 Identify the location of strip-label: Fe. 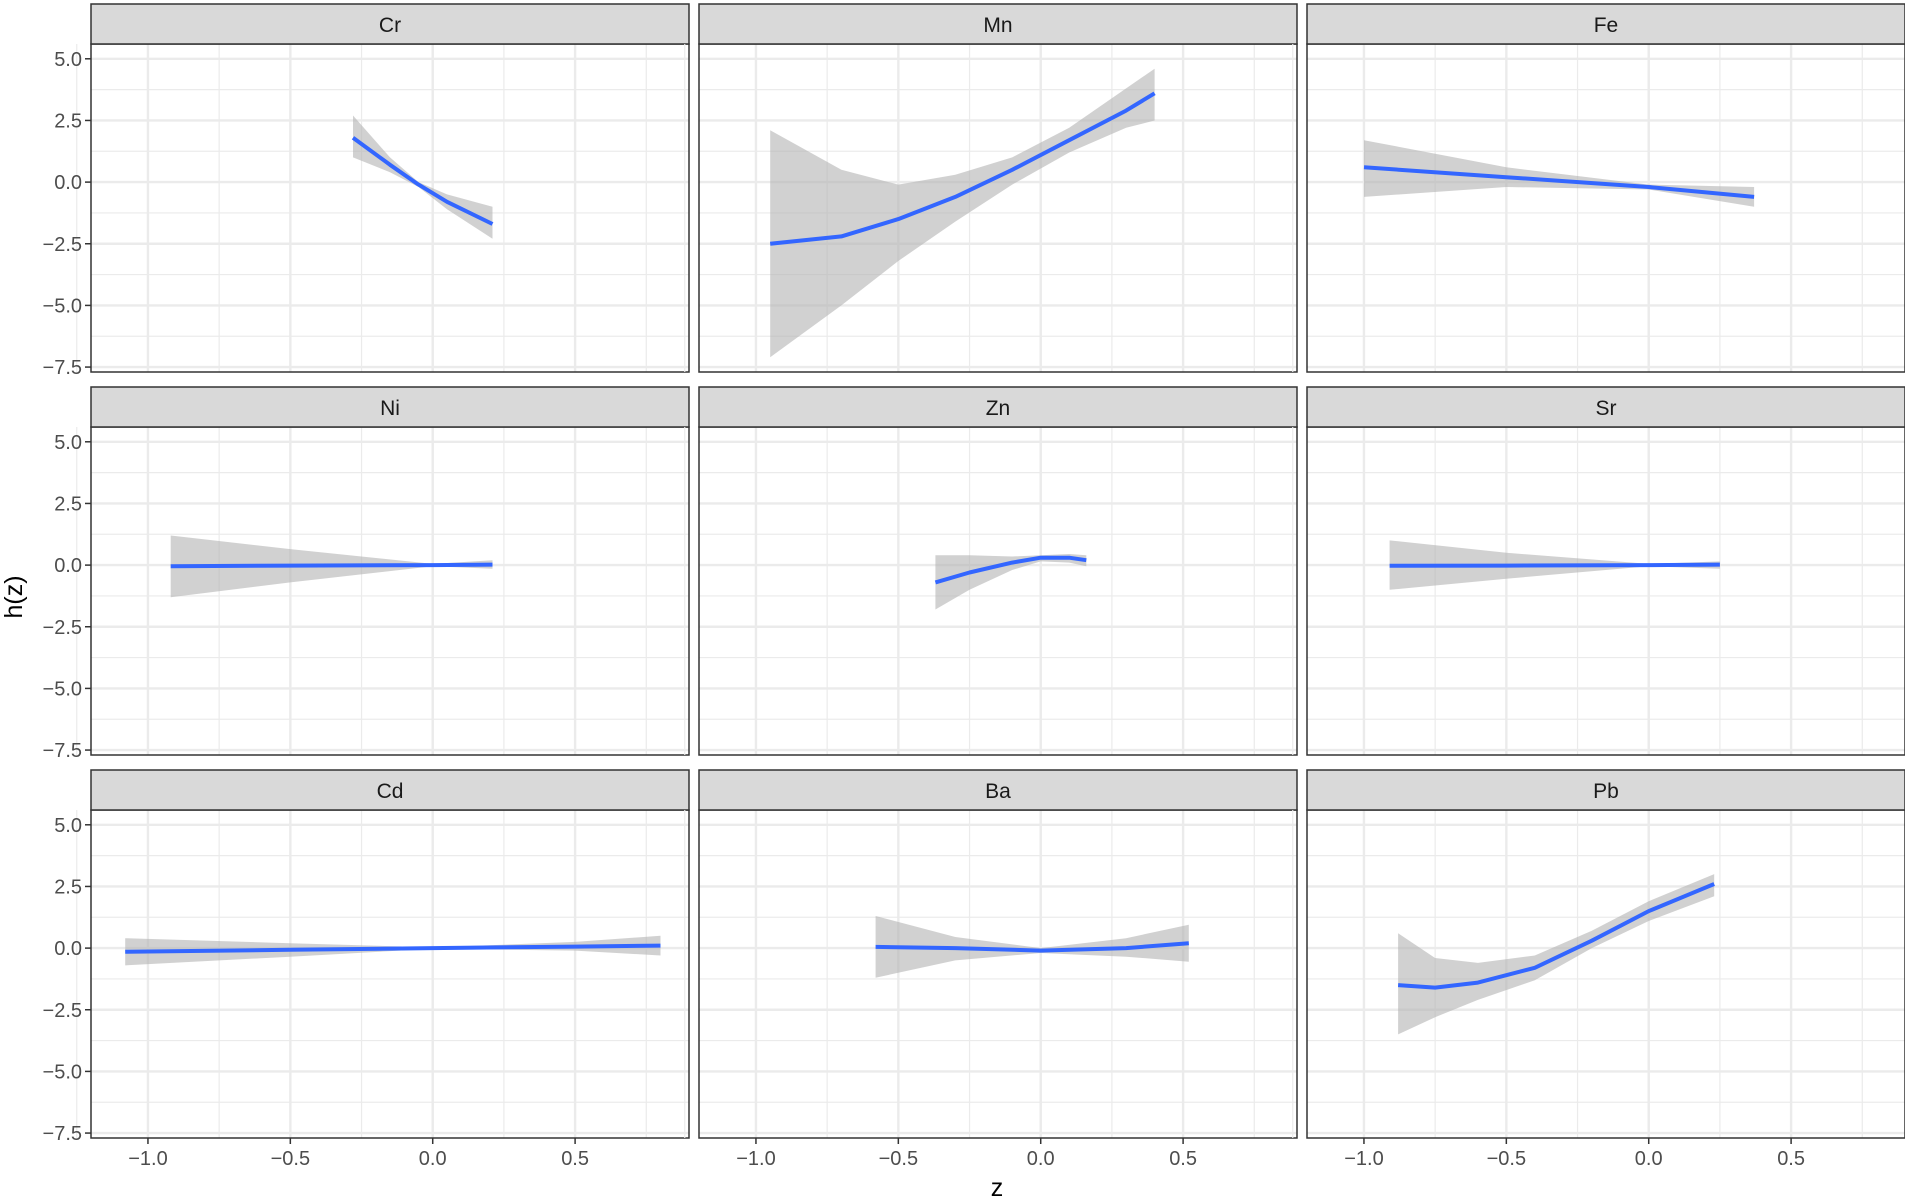
(1606, 25).